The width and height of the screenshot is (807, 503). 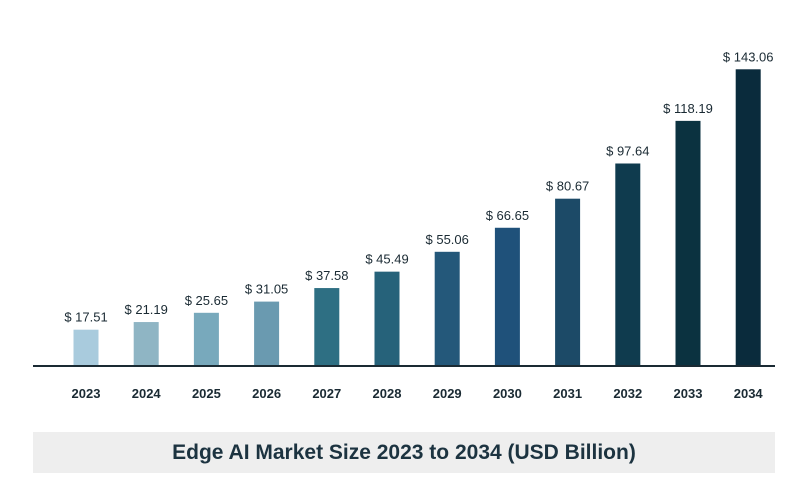 I want to click on x-tick-label-2031: 2031, so click(x=567, y=393).